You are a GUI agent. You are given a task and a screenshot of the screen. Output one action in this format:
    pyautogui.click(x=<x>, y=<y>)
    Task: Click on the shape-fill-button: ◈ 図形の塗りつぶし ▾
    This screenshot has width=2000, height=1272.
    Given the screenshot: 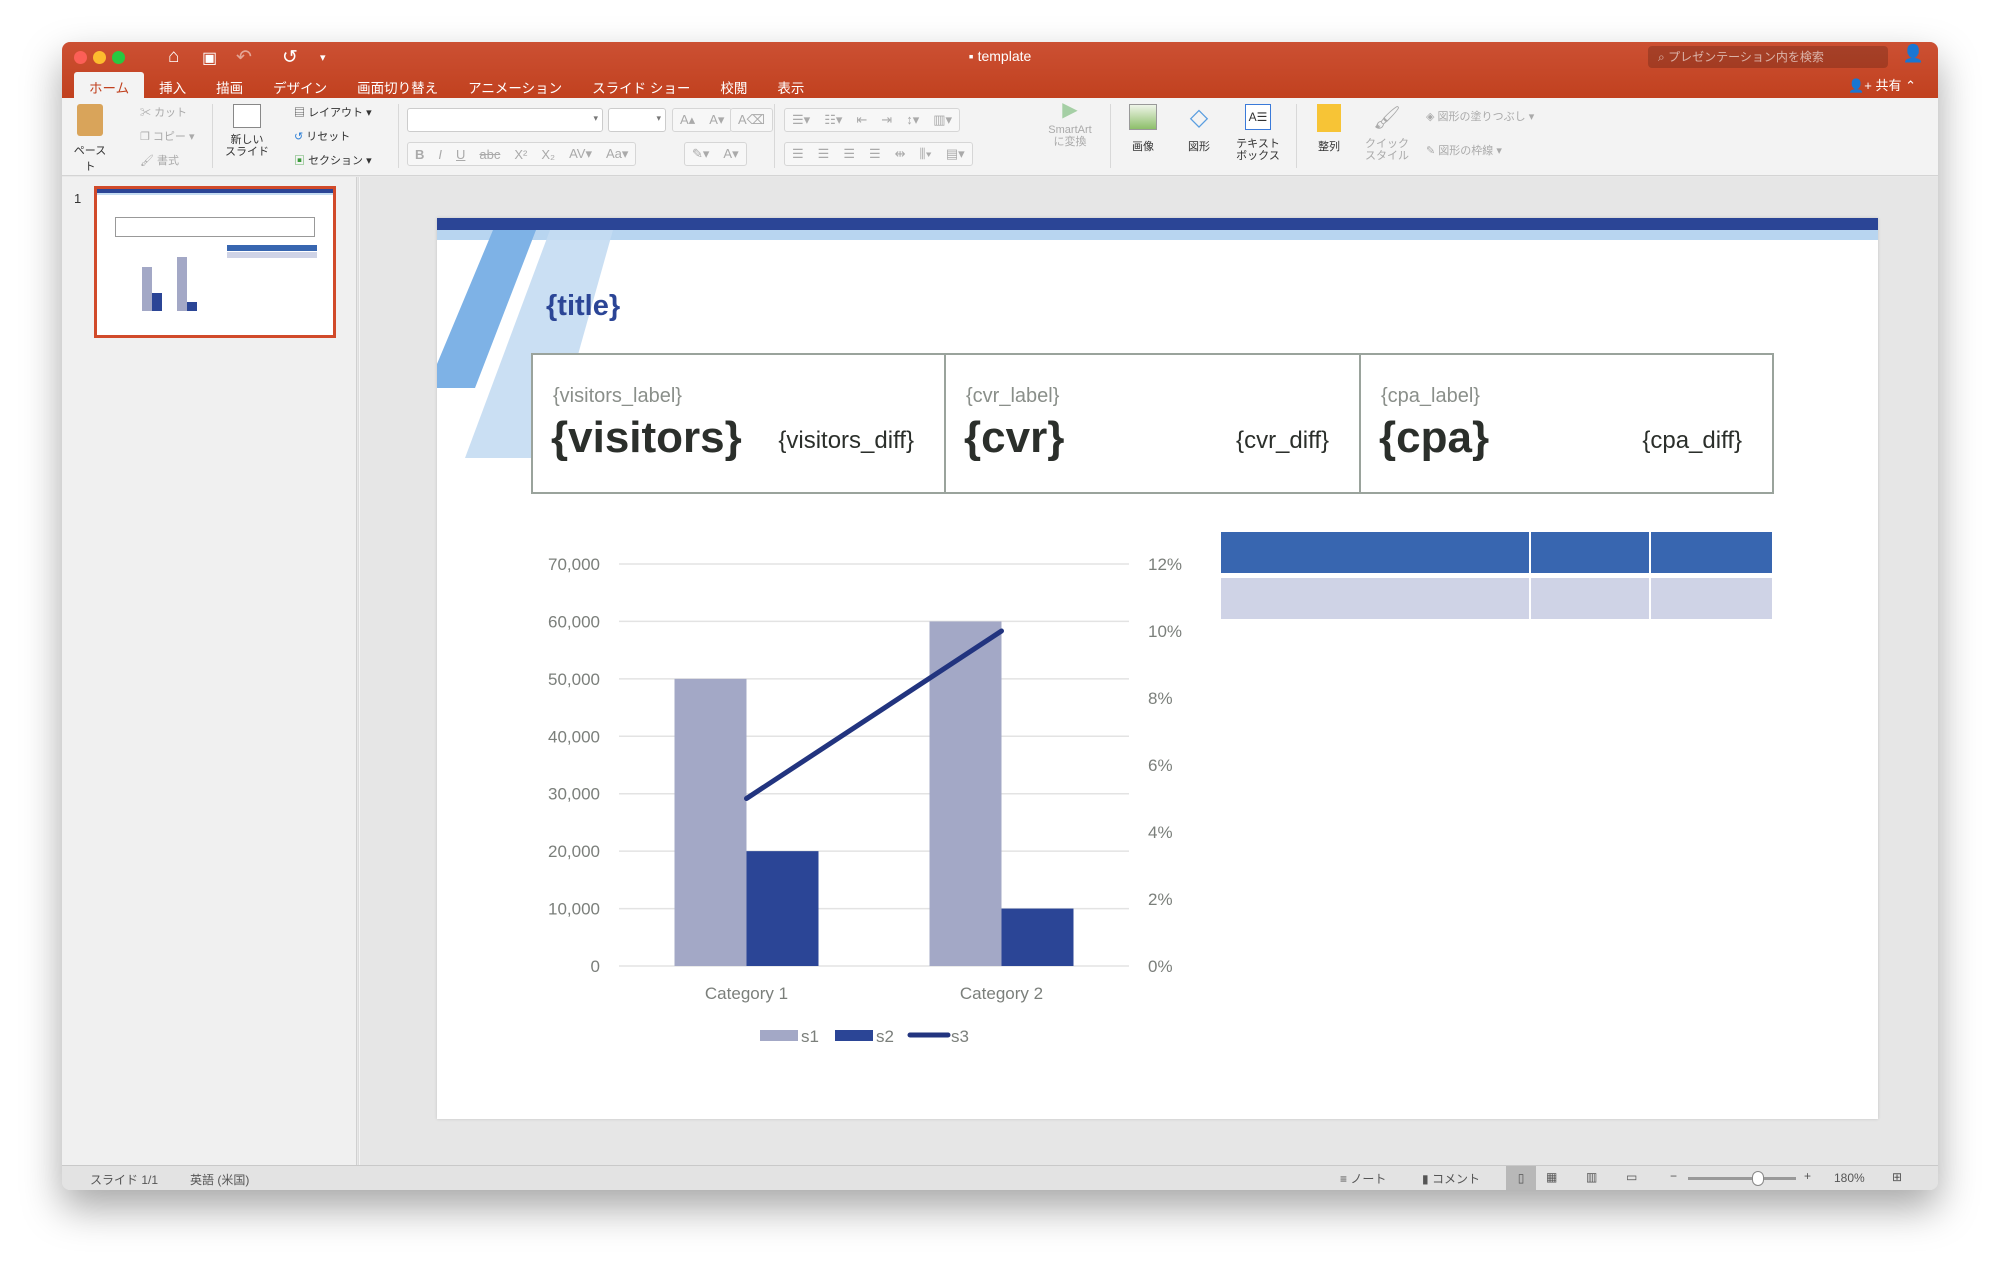 What is the action you would take?
    pyautogui.click(x=1480, y=117)
    